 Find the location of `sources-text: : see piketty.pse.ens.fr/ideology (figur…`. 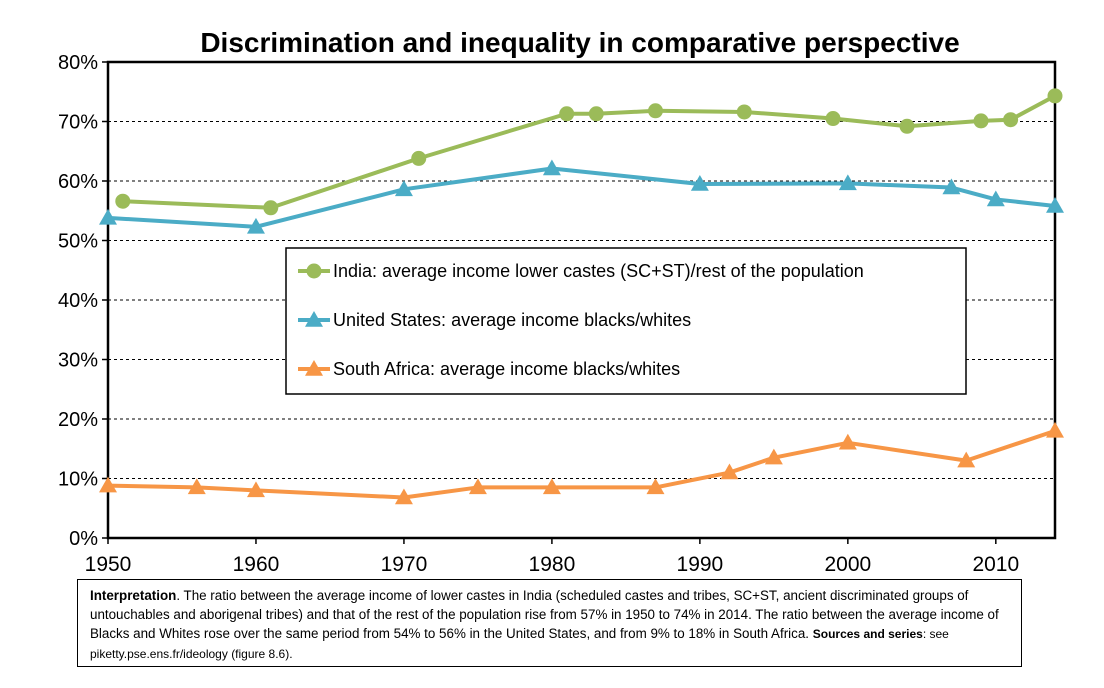

sources-text: : see piketty.pse.ens.fr/ideology (figur… is located at coordinates (519, 644).